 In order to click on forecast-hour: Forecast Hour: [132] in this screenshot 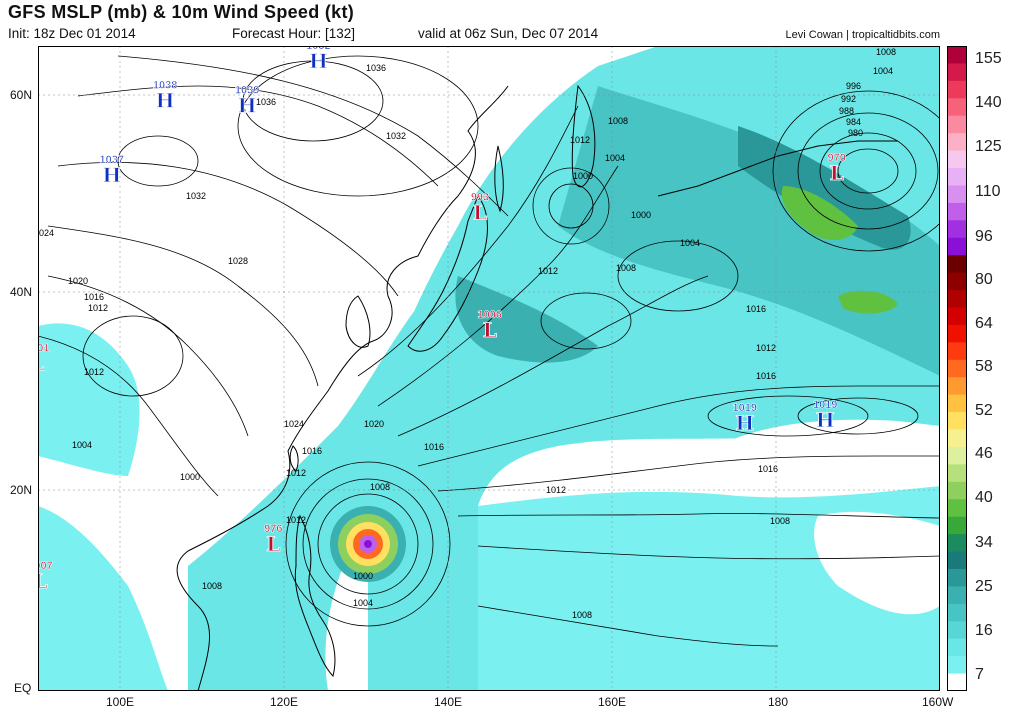, I will do `click(294, 33)`.